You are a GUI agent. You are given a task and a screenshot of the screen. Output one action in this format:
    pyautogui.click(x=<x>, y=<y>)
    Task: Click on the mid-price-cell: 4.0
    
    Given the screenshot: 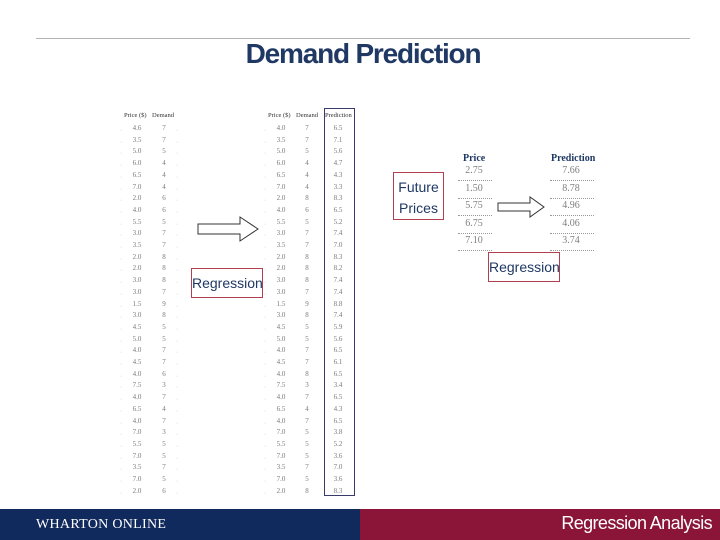 What is the action you would take?
    pyautogui.click(x=281, y=128)
    